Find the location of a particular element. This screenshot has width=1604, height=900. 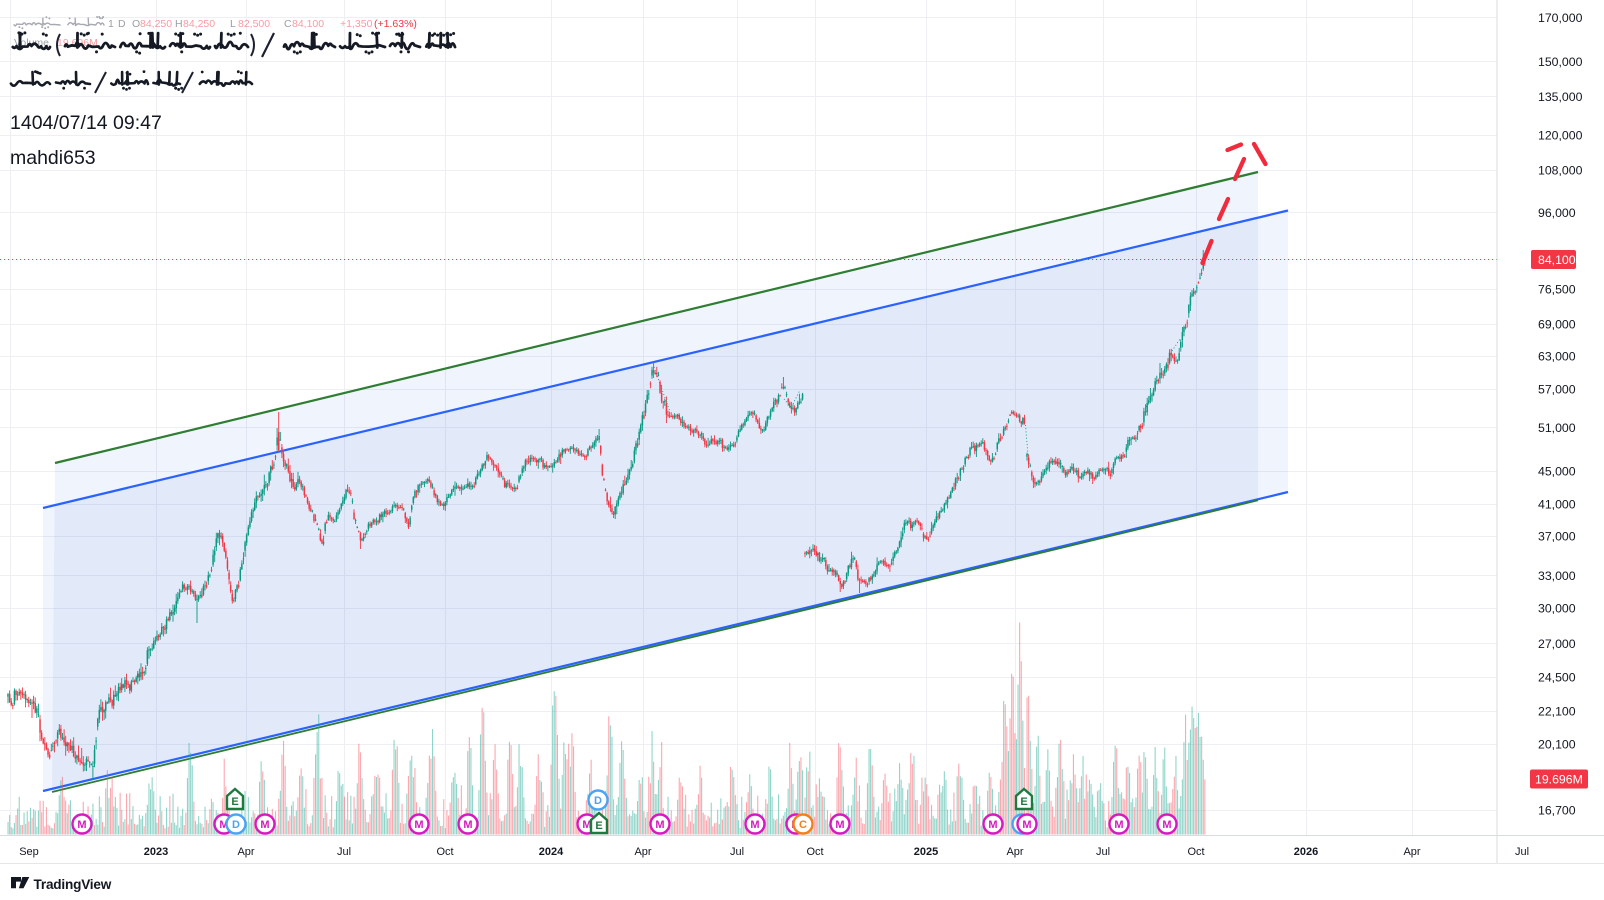

svg-text: 2026 is located at coordinates (1306, 852).